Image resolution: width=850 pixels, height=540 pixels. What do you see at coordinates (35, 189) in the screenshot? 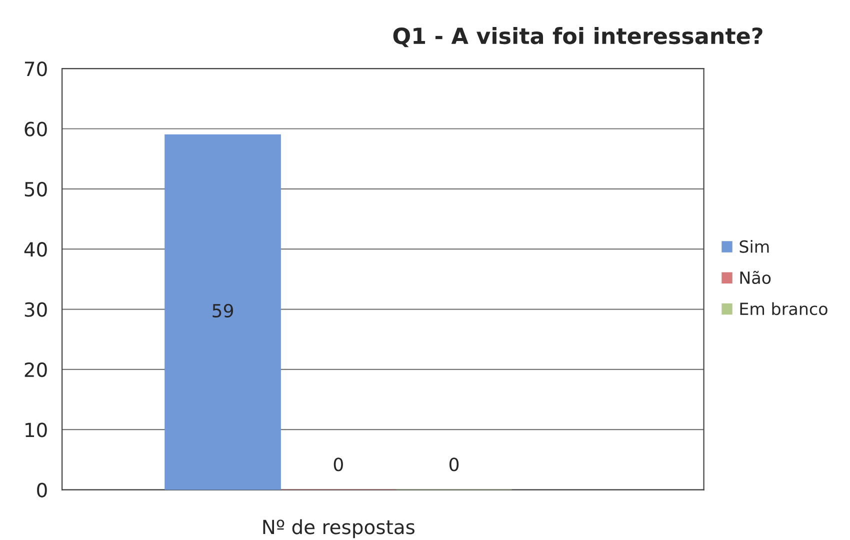
I see `y-tick-label: 50` at bounding box center [35, 189].